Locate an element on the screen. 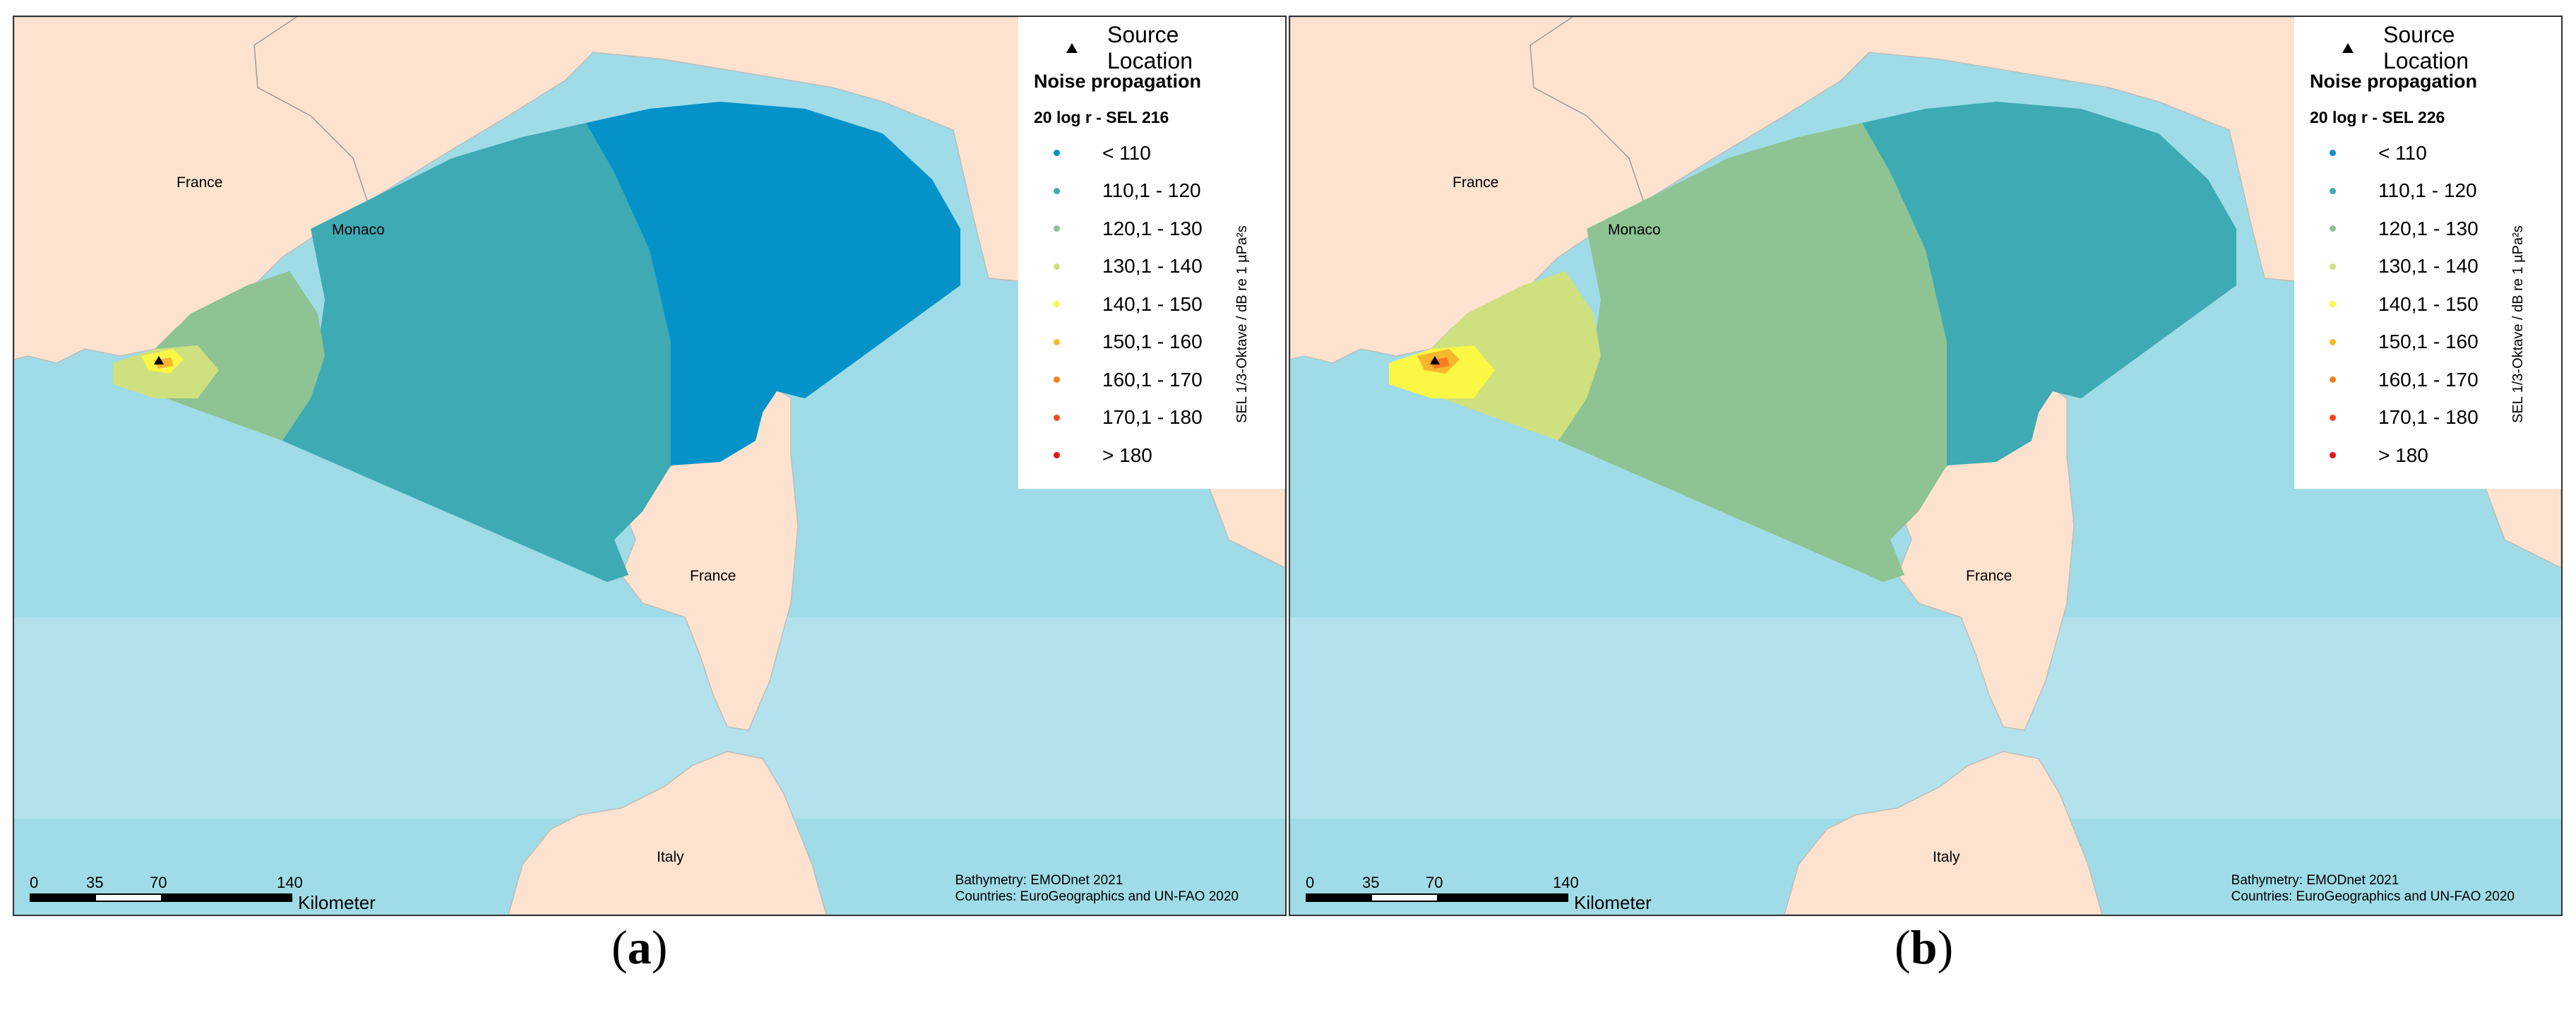 Image resolution: width=2576 pixels, height=1010 pixels. scale-ticks: 0 35 70 140 is located at coordinates (1517, 883).